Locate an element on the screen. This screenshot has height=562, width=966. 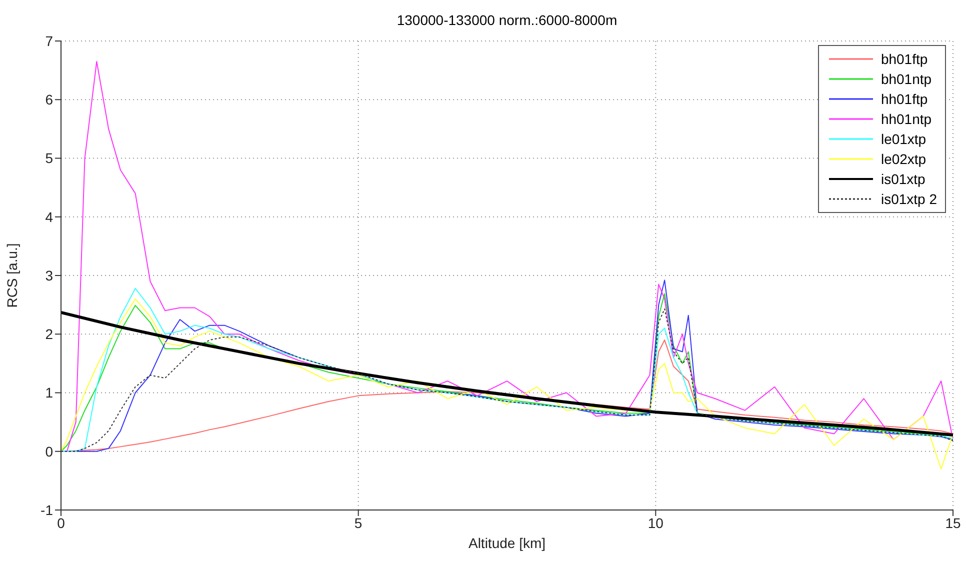
y-tick-label: 6 is located at coordinates (49, 100).